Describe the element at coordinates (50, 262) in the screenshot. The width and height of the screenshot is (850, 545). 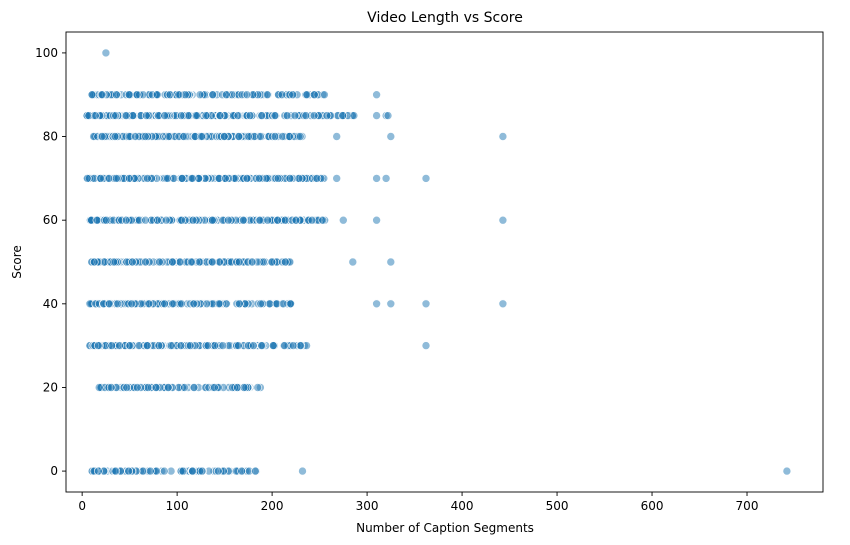
I see `y-axis: 0 20 40 60 80 100` at that location.